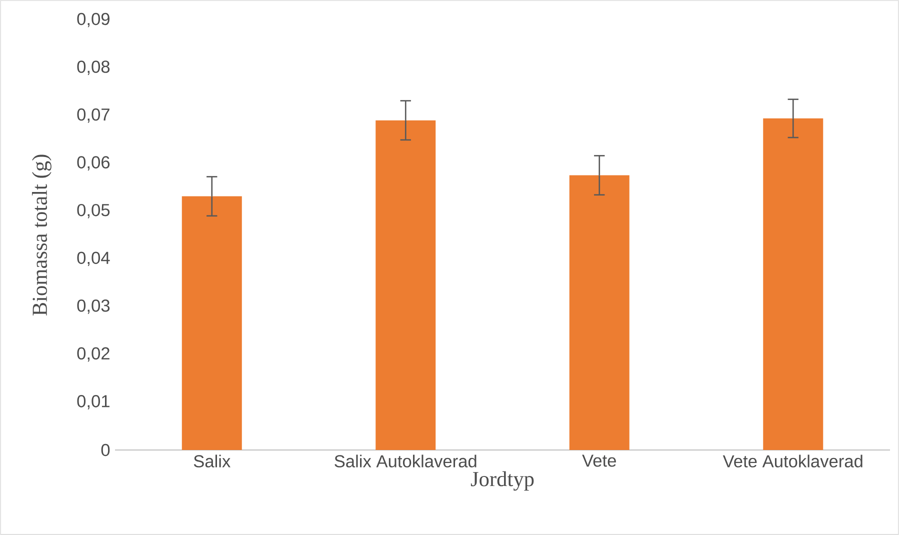  I want to click on y-axis-title: Biomassa totalt (g), so click(42, 235).